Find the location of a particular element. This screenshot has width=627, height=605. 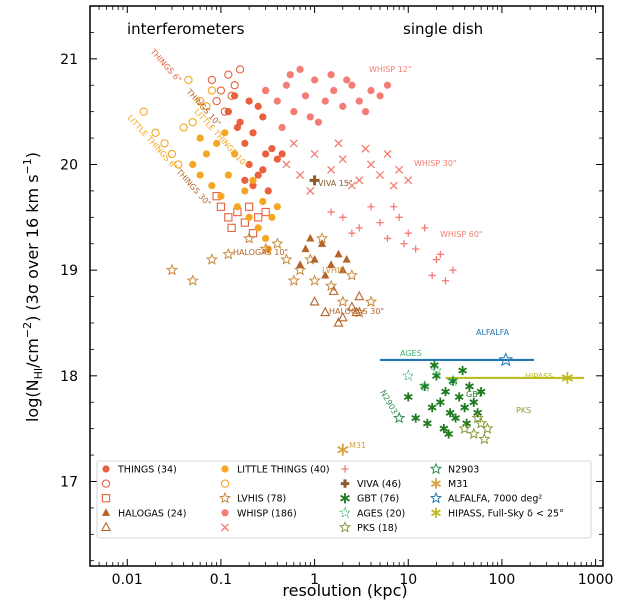

y-label-sup-2: −1 is located at coordinates (27, 166).